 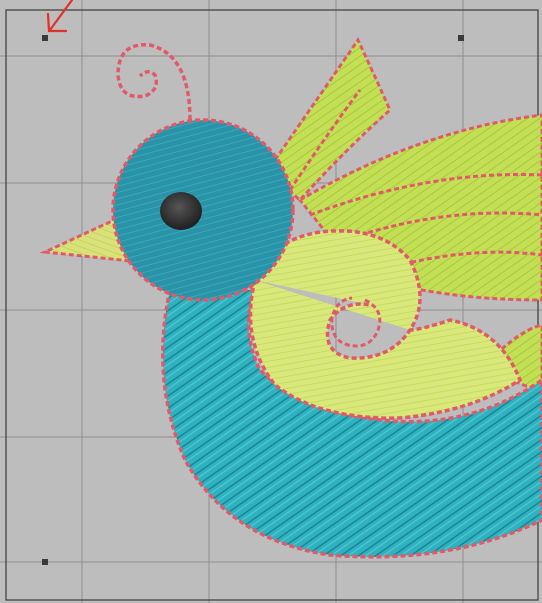 I want to click on bird-head, so click(x=203, y=210).